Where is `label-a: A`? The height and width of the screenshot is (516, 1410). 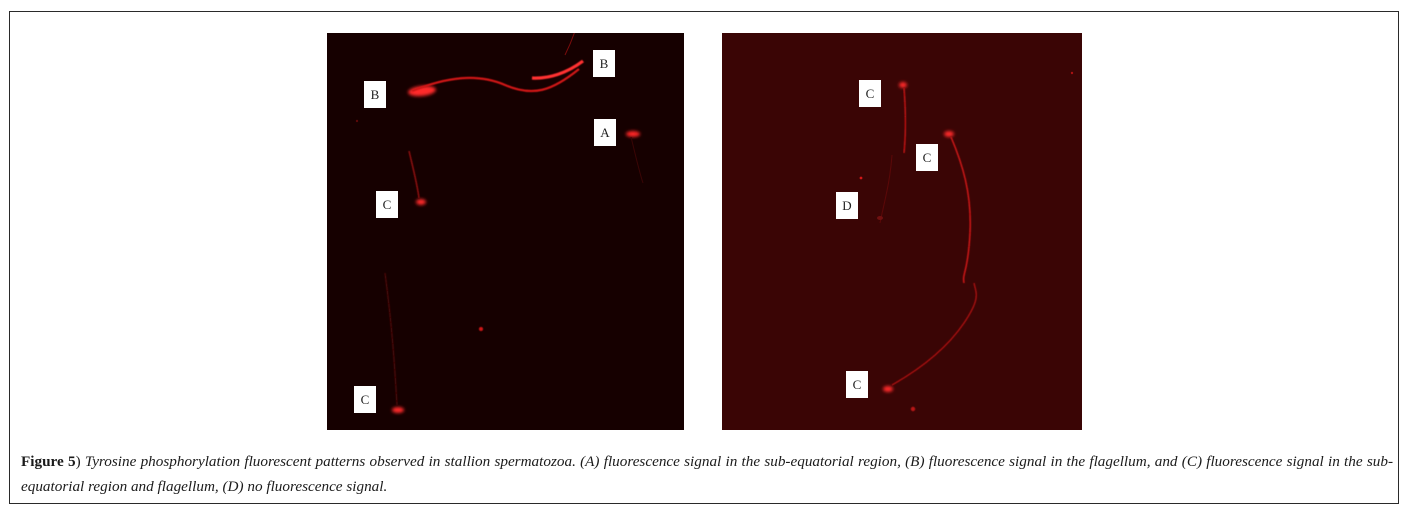 label-a: A is located at coordinates (605, 132).